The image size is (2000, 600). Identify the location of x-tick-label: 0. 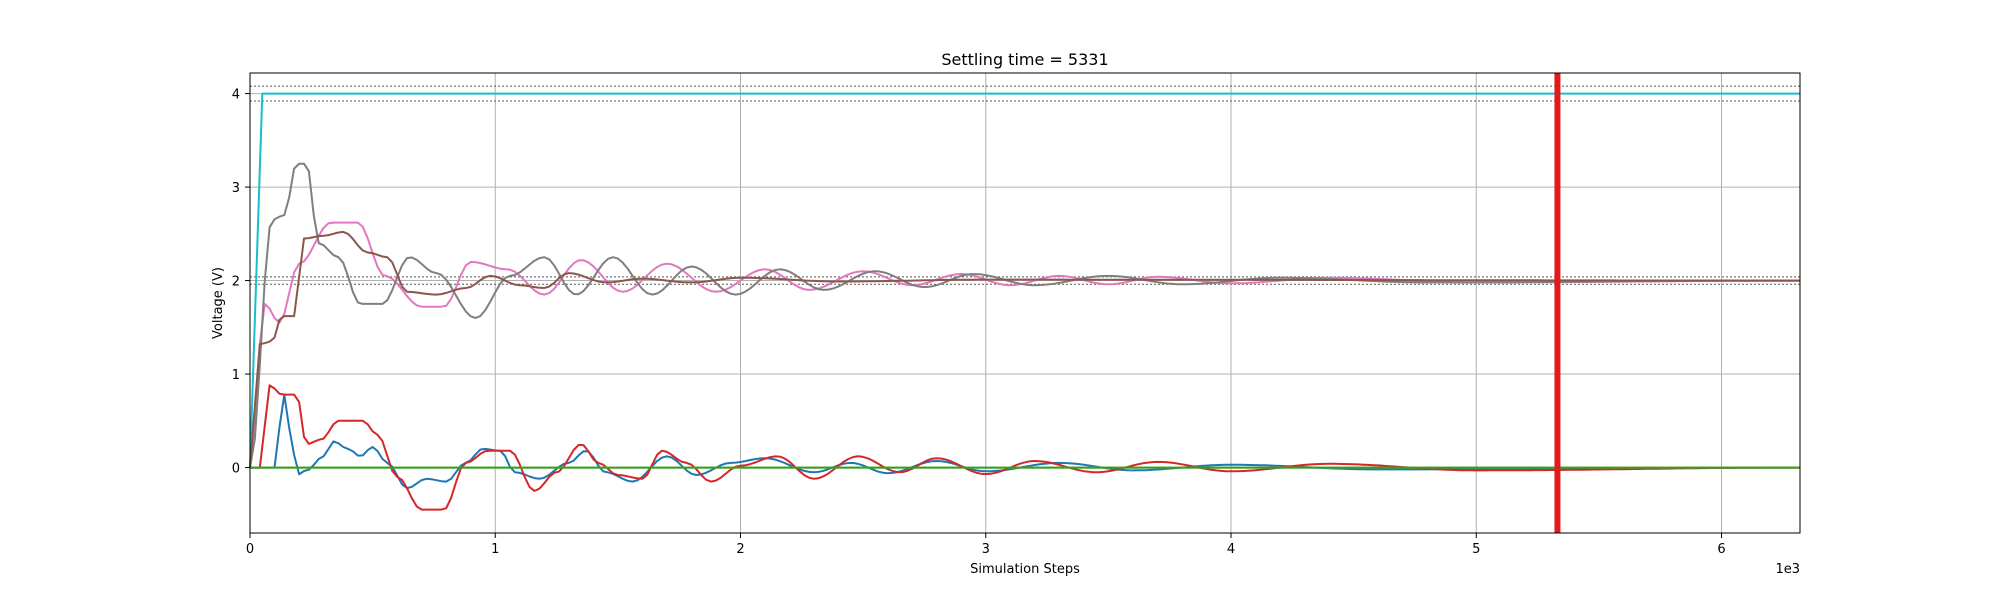
(250, 549).